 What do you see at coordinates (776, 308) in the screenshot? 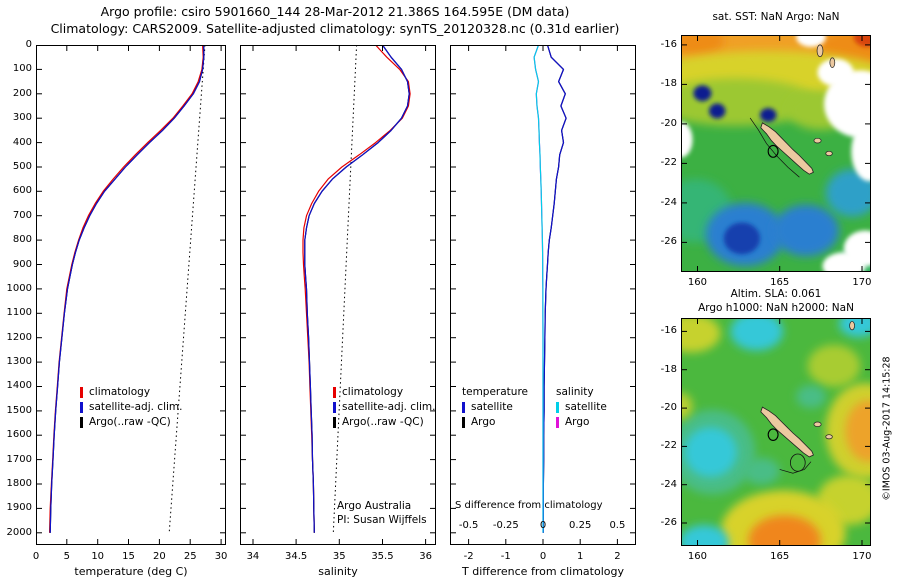
I see `sla-map-title-line2: Argo h1000: NaN h2000: NaN` at bounding box center [776, 308].